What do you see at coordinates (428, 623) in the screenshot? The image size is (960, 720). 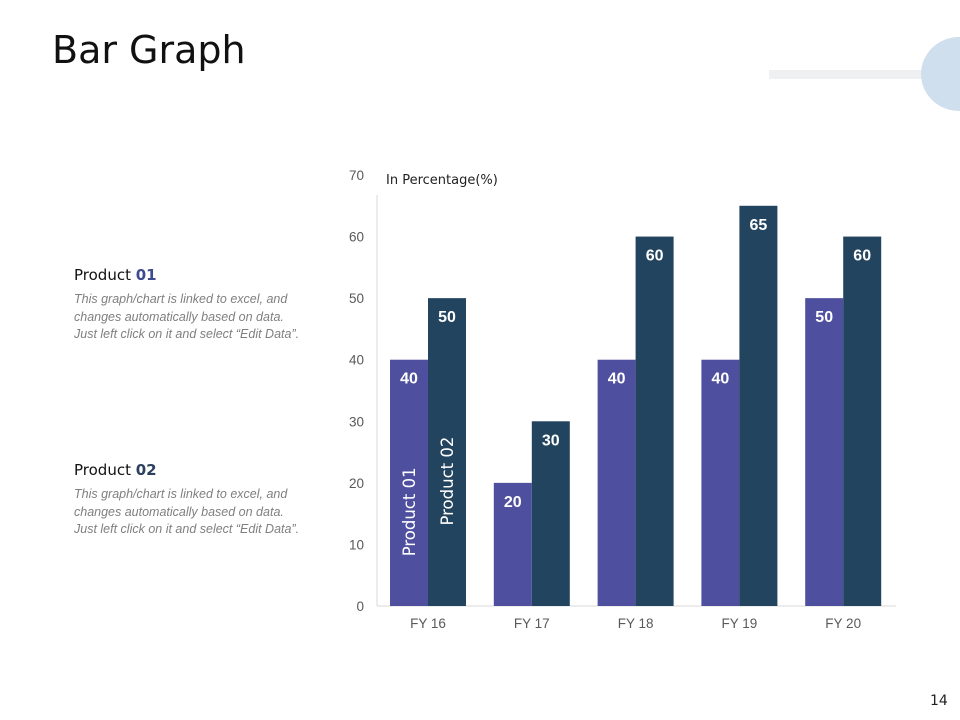 I see `x-tick-label: FY 16` at bounding box center [428, 623].